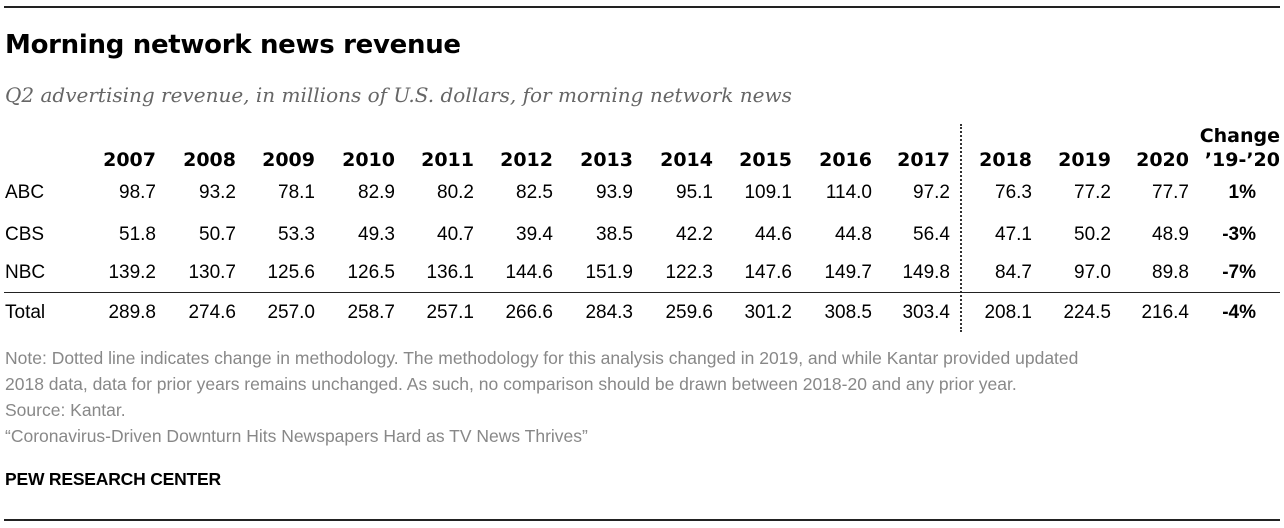  What do you see at coordinates (296, 192) in the screenshot?
I see `cell-abc-2009: 78.1` at bounding box center [296, 192].